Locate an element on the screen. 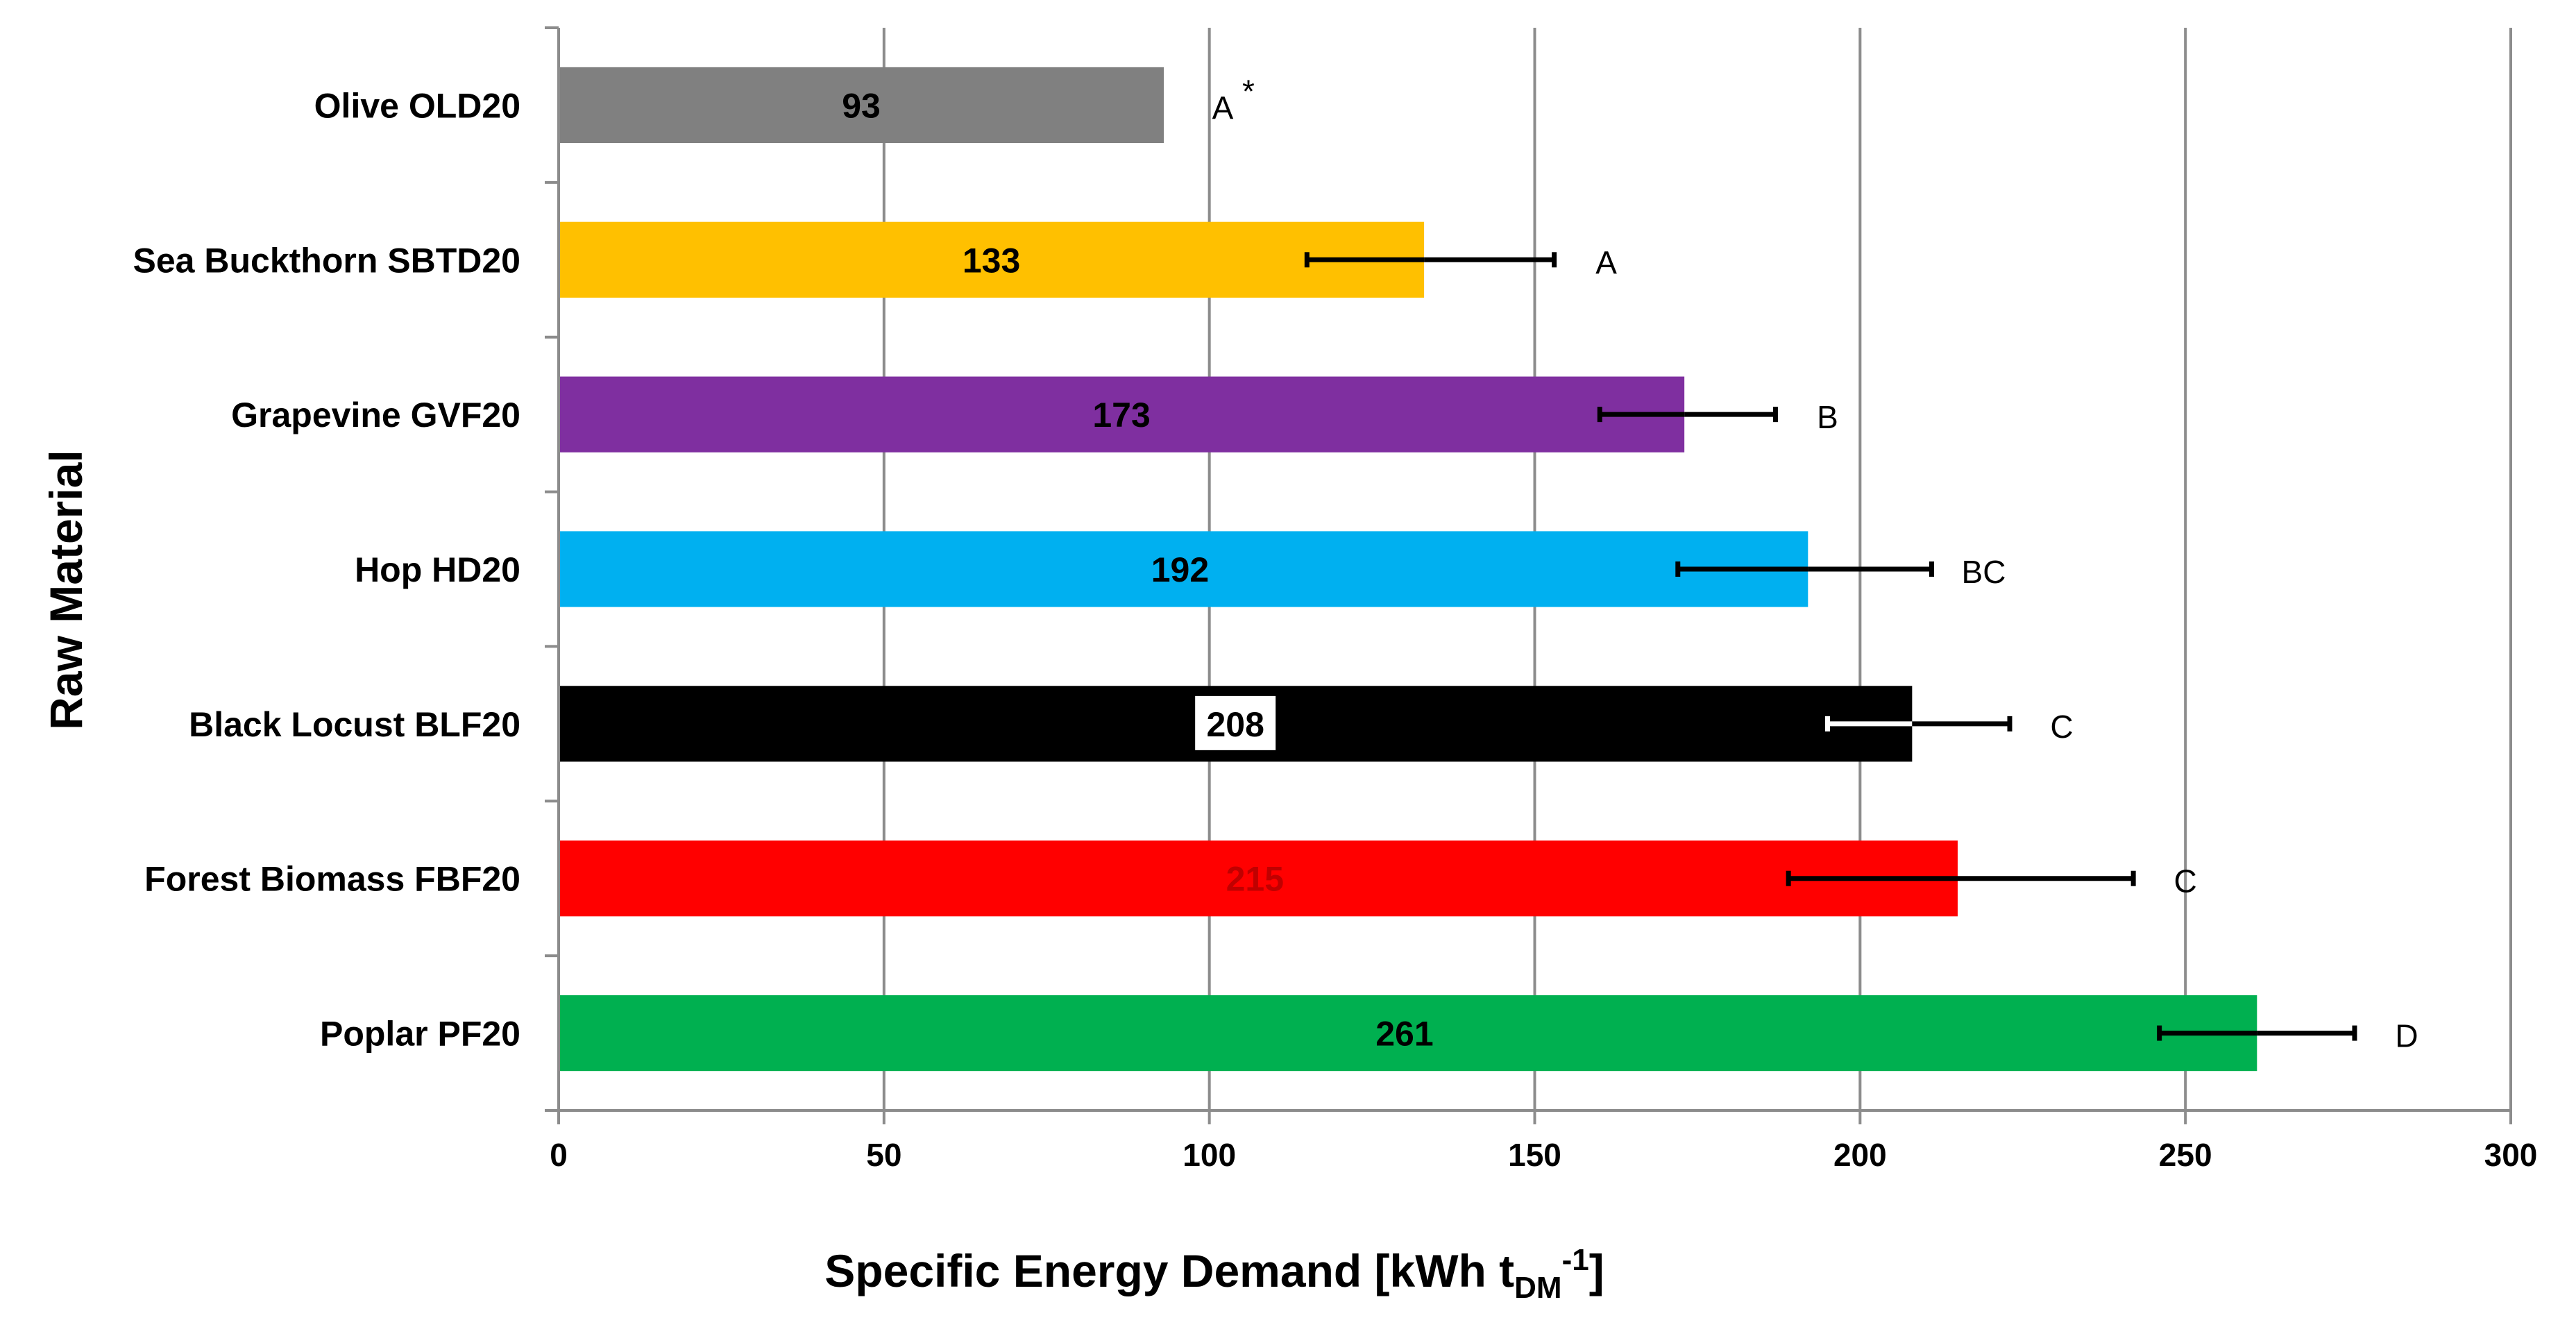 This screenshot has height=1327, width=2576. value-label: 261 is located at coordinates (1404, 1034).